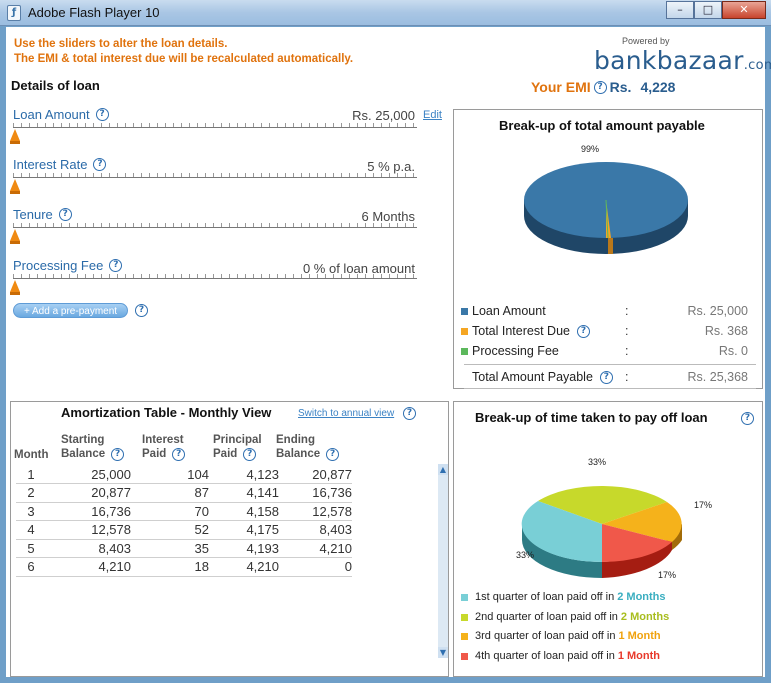 This screenshot has height=683, width=771. I want to click on time-pie-label-q1: 33%, so click(525, 555).